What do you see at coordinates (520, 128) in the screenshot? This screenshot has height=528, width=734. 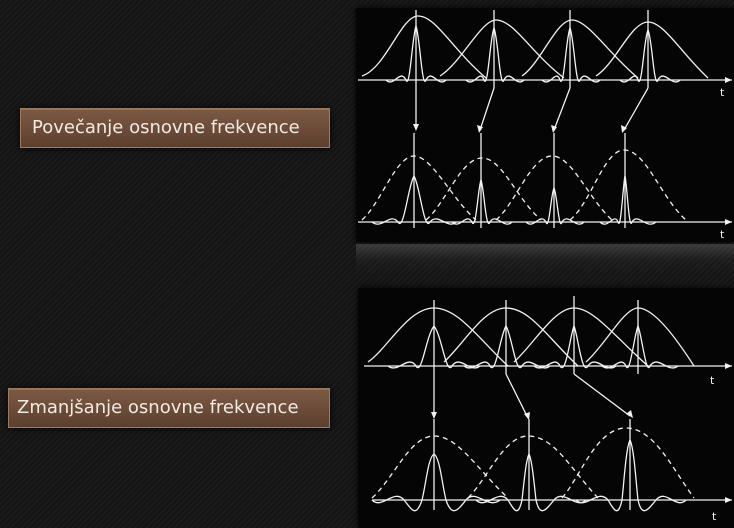 I see `mapping-arrowheads` at bounding box center [520, 128].